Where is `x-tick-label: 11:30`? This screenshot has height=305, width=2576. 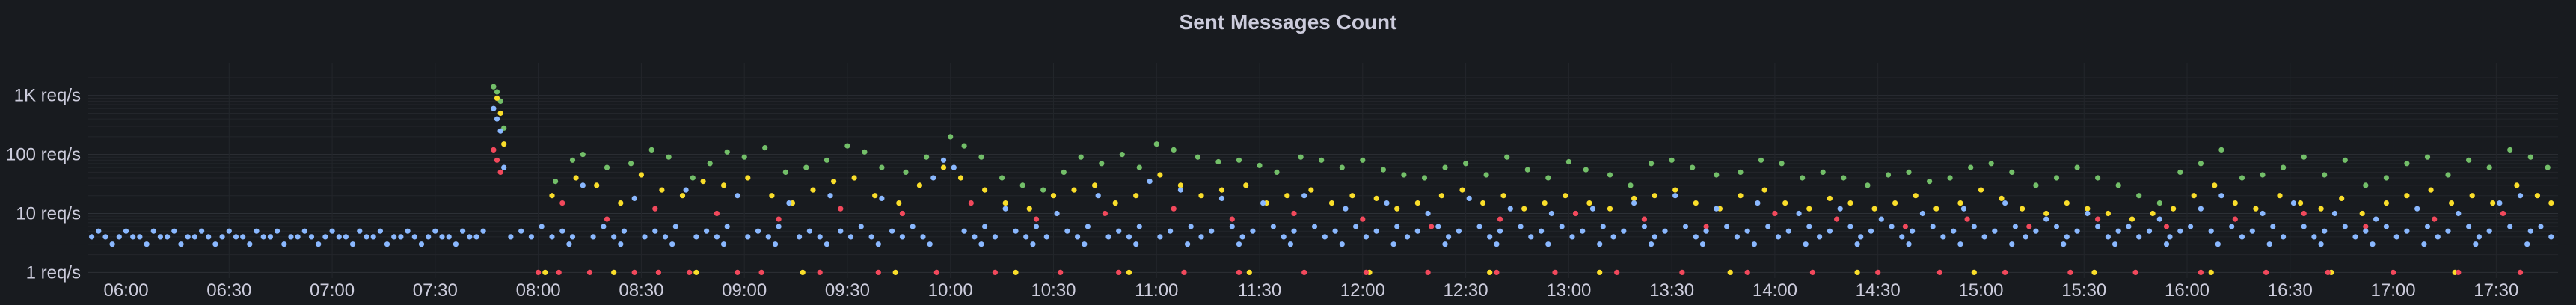 x-tick-label: 11:30 is located at coordinates (1259, 290).